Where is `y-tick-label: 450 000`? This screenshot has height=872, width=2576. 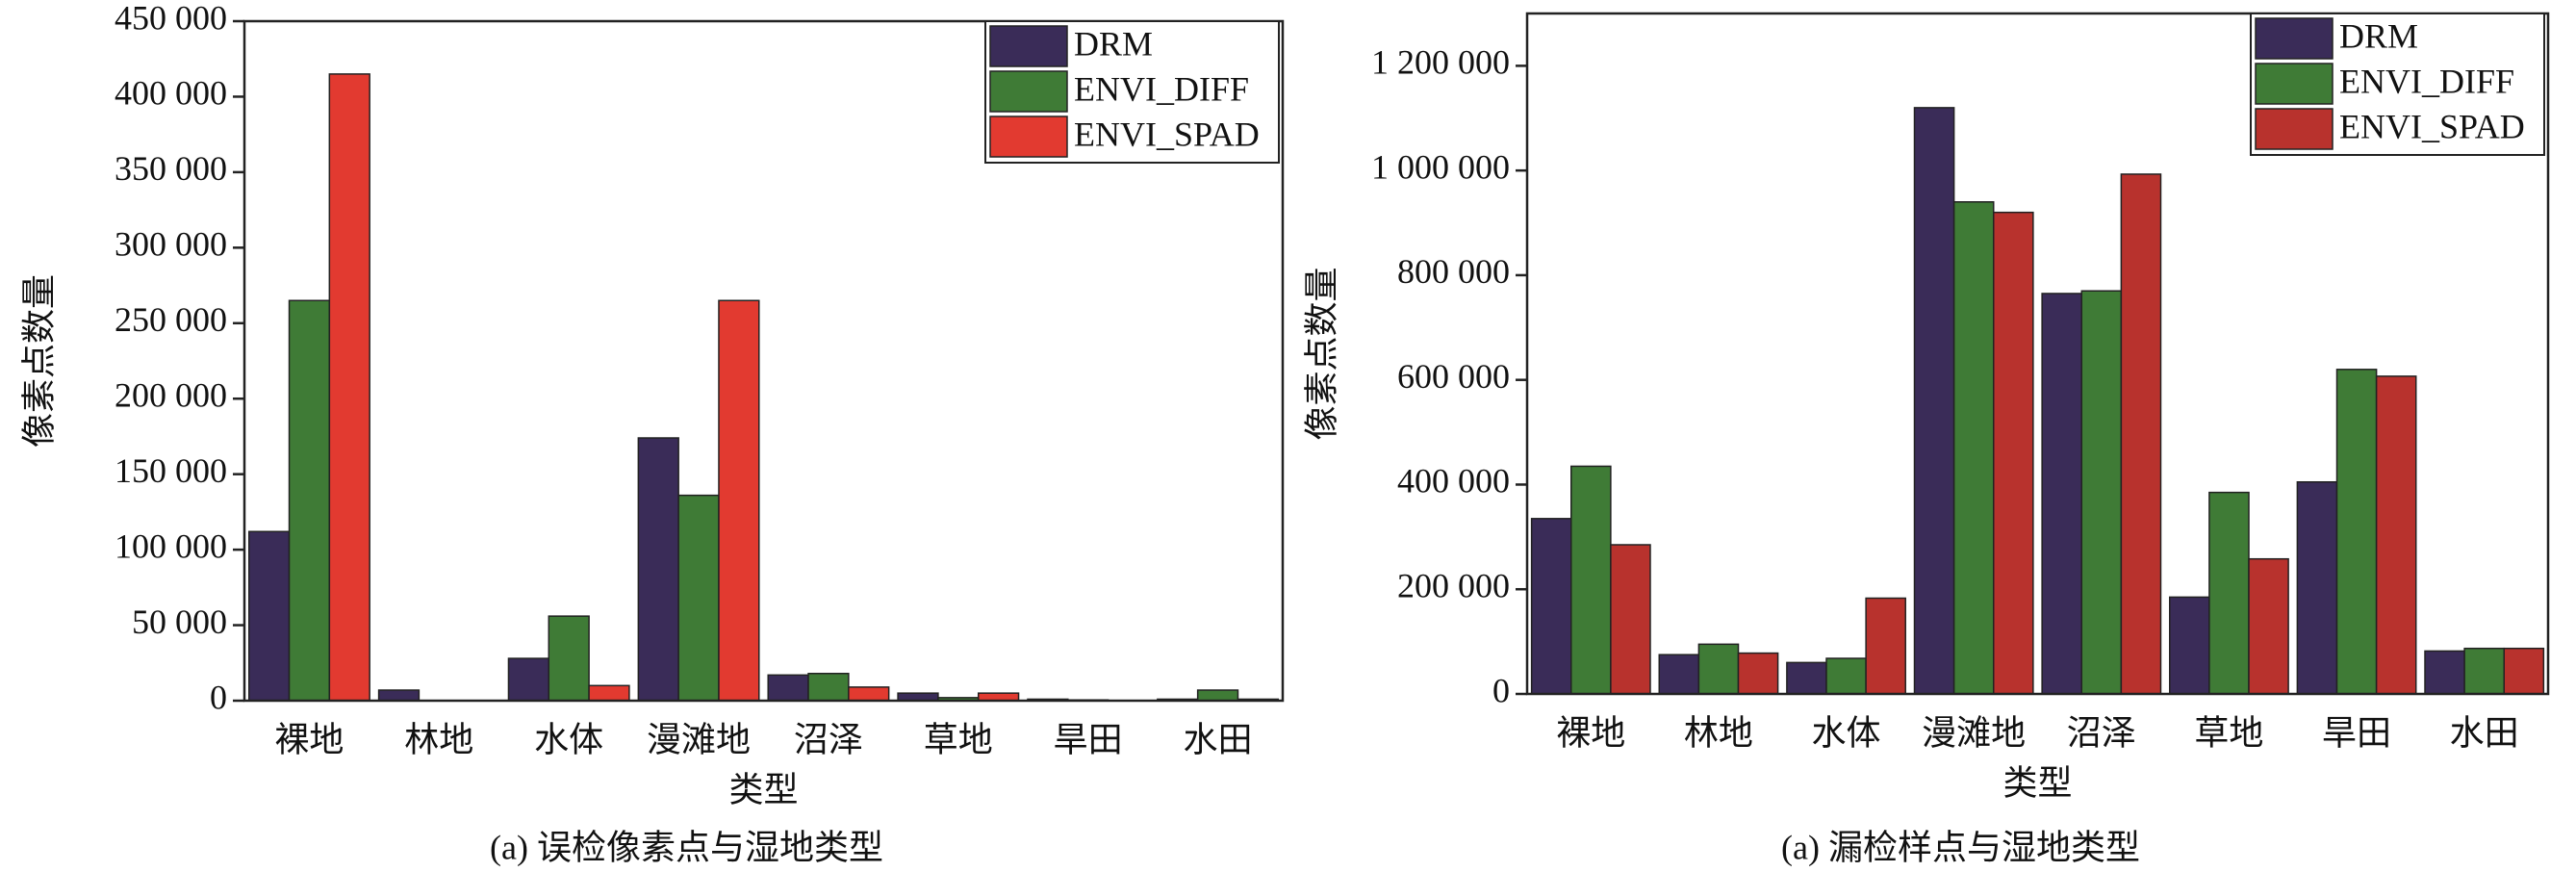
y-tick-label: 450 000 is located at coordinates (171, 18).